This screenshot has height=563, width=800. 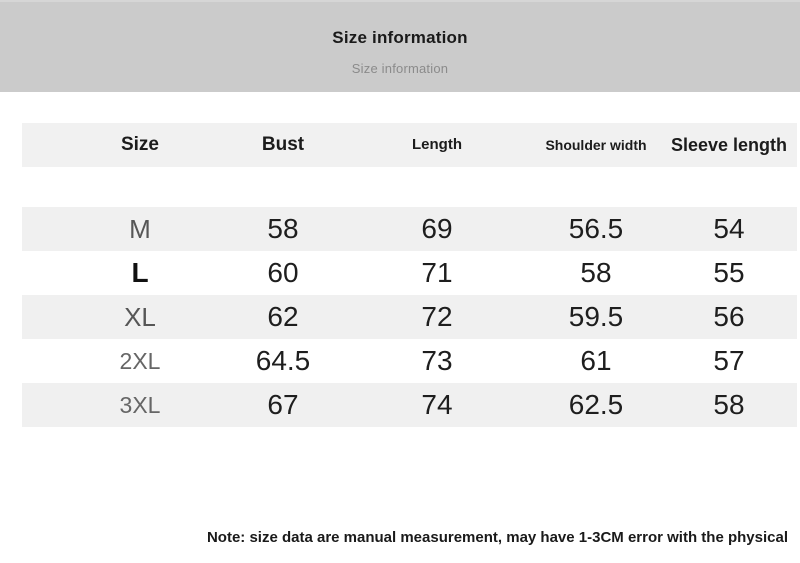 What do you see at coordinates (283, 404) in the screenshot?
I see `bust-value: 67` at bounding box center [283, 404].